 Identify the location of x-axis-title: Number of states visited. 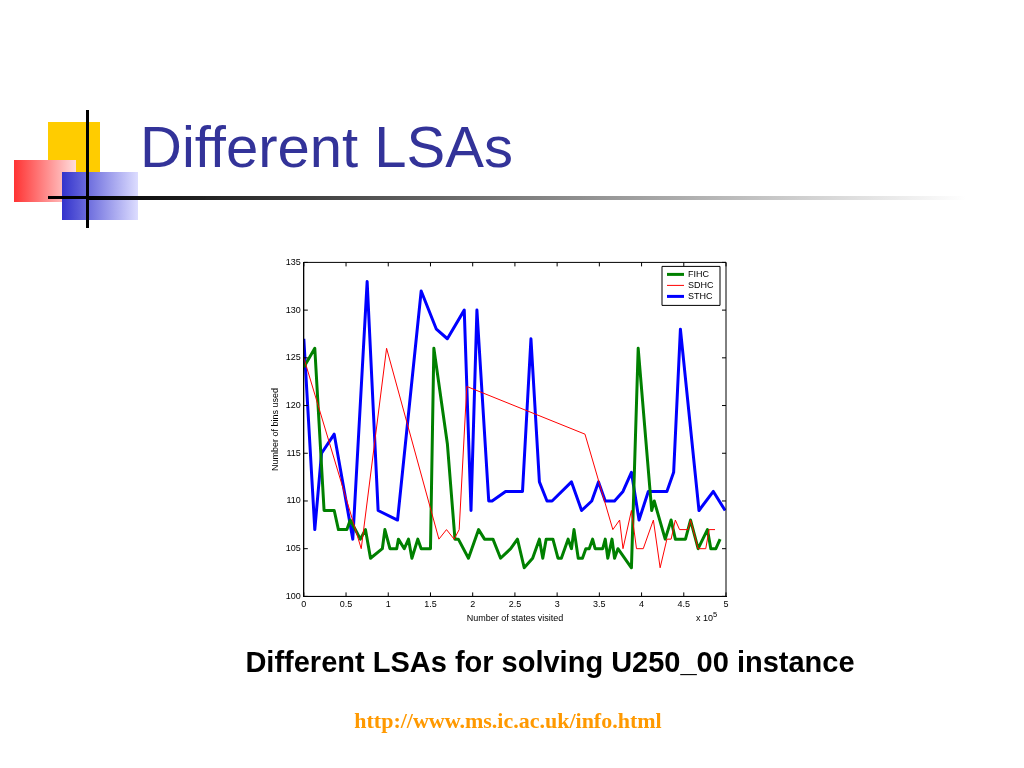
(515, 618).